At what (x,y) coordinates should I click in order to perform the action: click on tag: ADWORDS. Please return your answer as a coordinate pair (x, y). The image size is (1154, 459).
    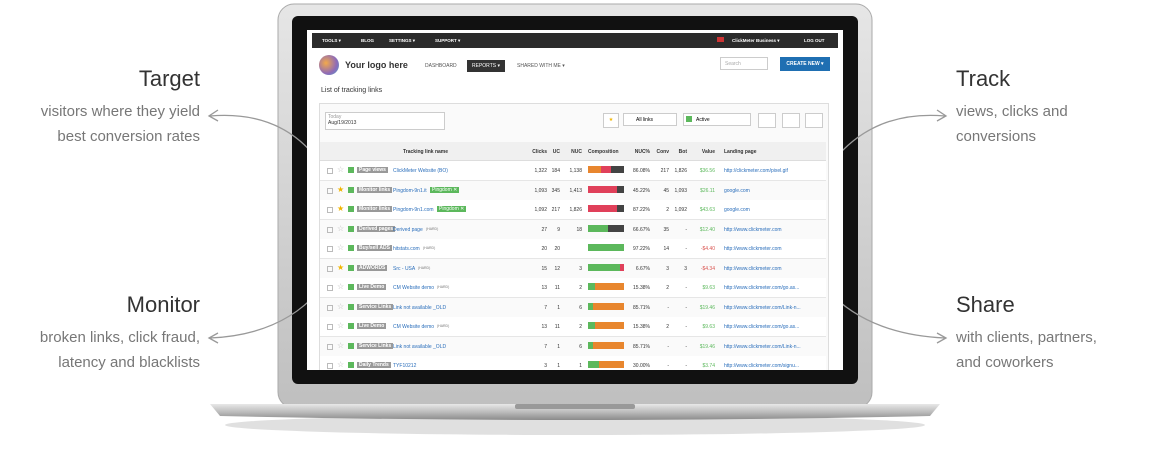
    Looking at the image, I should click on (372, 267).